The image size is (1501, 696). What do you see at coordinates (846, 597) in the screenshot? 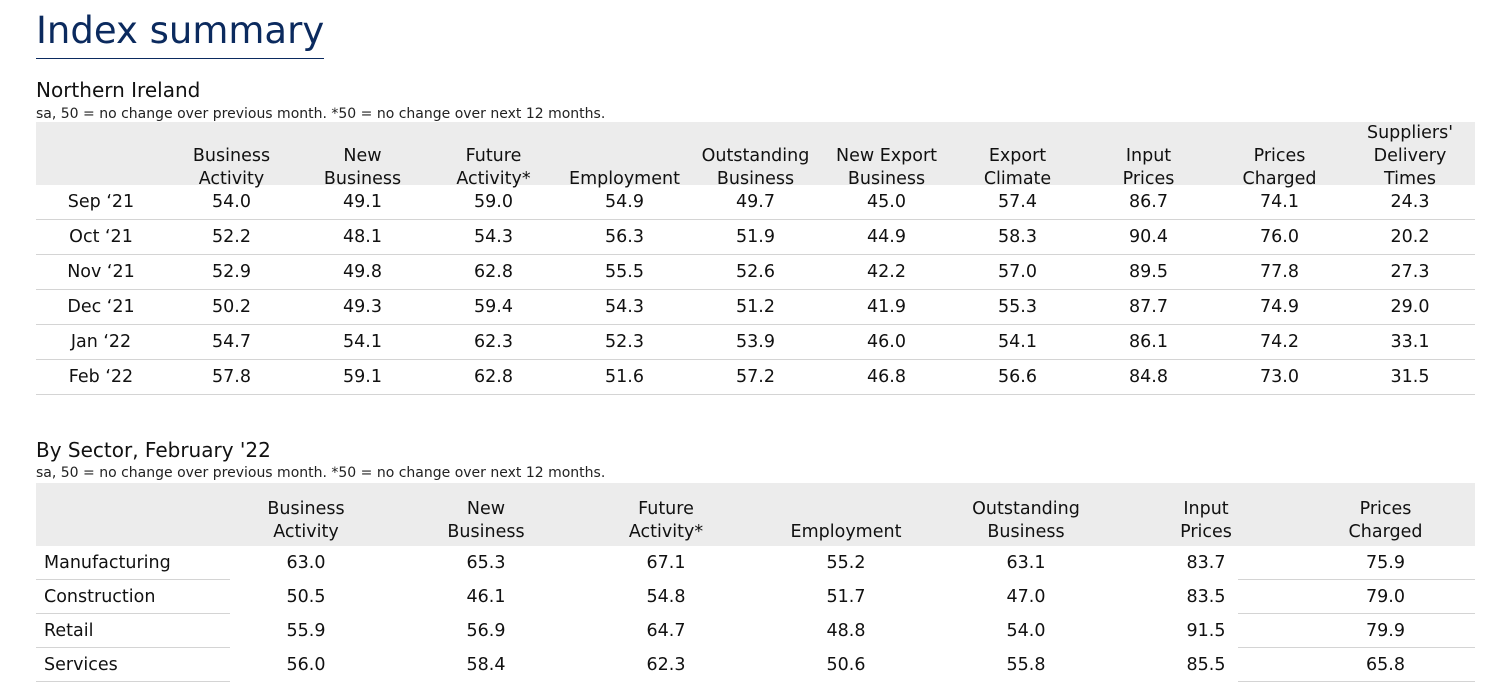
I see `table-cell: 51.7` at bounding box center [846, 597].